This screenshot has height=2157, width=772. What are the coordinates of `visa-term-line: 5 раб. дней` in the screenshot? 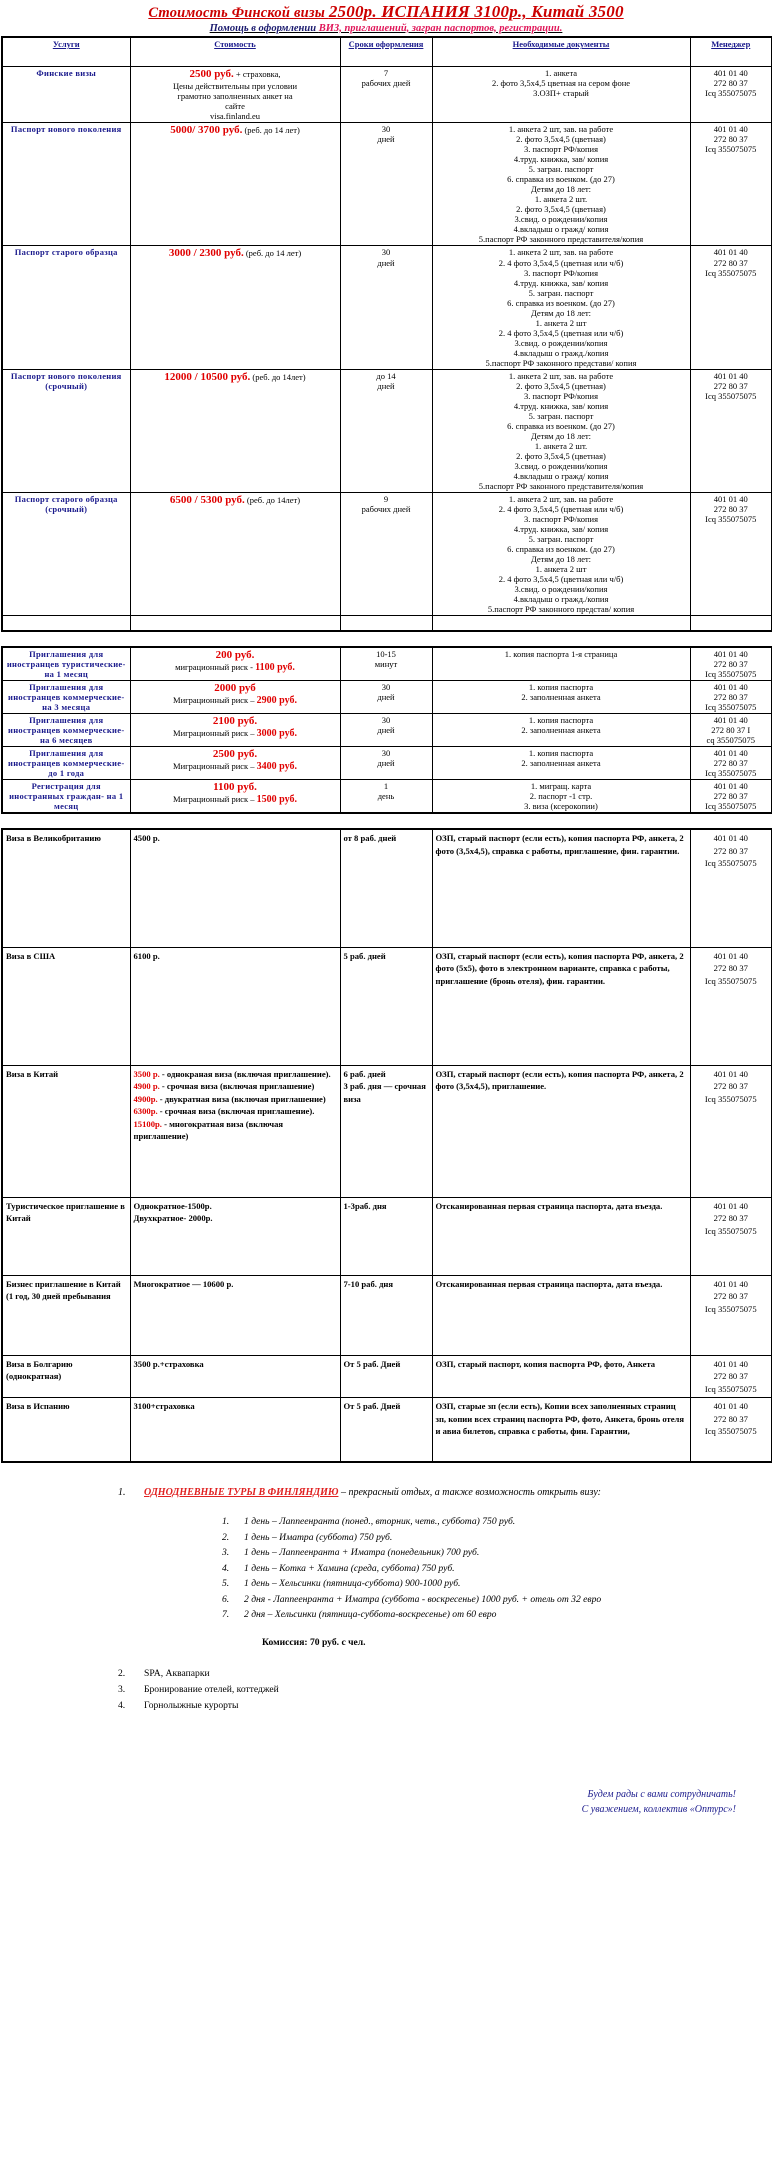 It's located at (364, 955).